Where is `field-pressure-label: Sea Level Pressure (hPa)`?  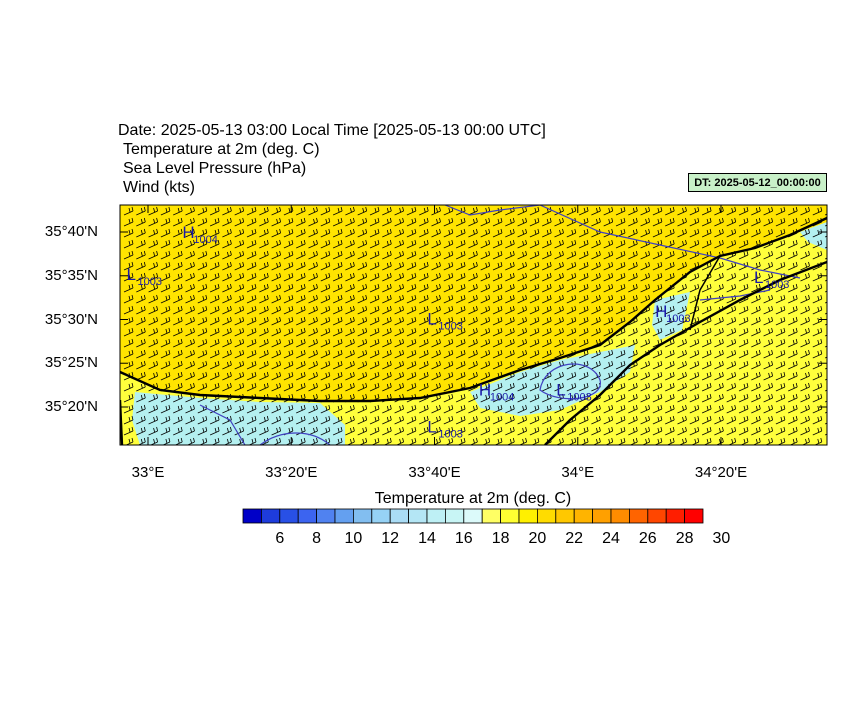 field-pressure-label: Sea Level Pressure (hPa) is located at coordinates (215, 168).